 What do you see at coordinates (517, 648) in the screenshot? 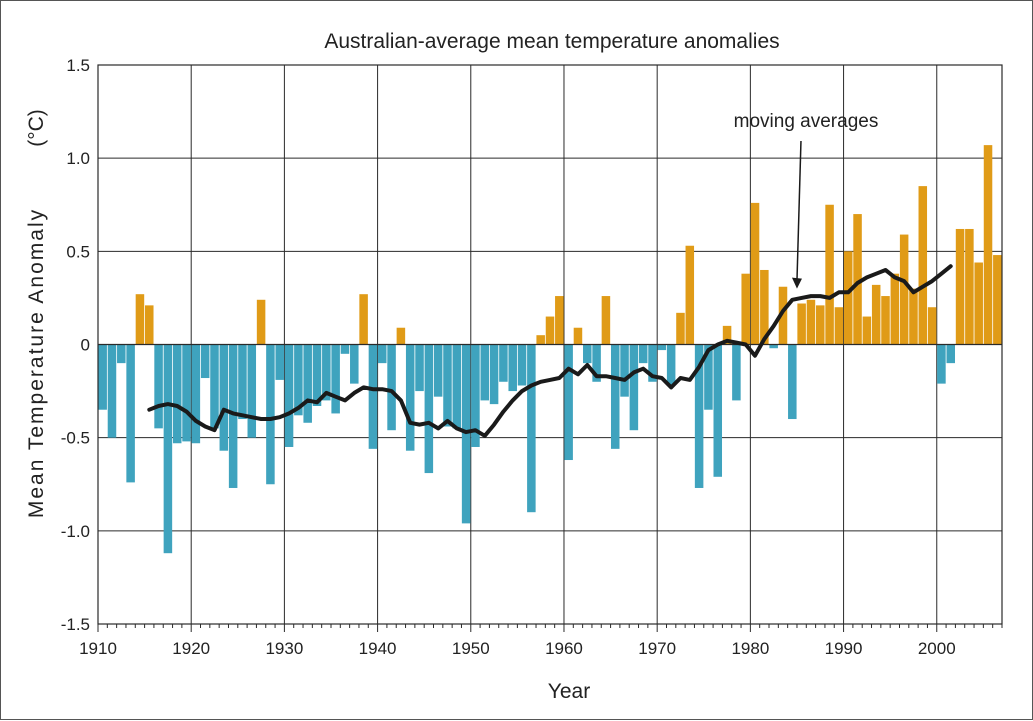
I see `x-tick-labels: 1910 1920 1930 1940 1950 1960 1970 1980 1990 2000` at bounding box center [517, 648].